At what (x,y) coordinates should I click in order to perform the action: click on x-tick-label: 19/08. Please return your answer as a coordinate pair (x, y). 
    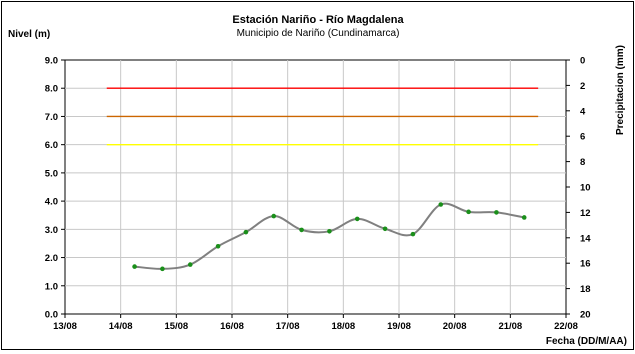
    Looking at the image, I should click on (399, 326).